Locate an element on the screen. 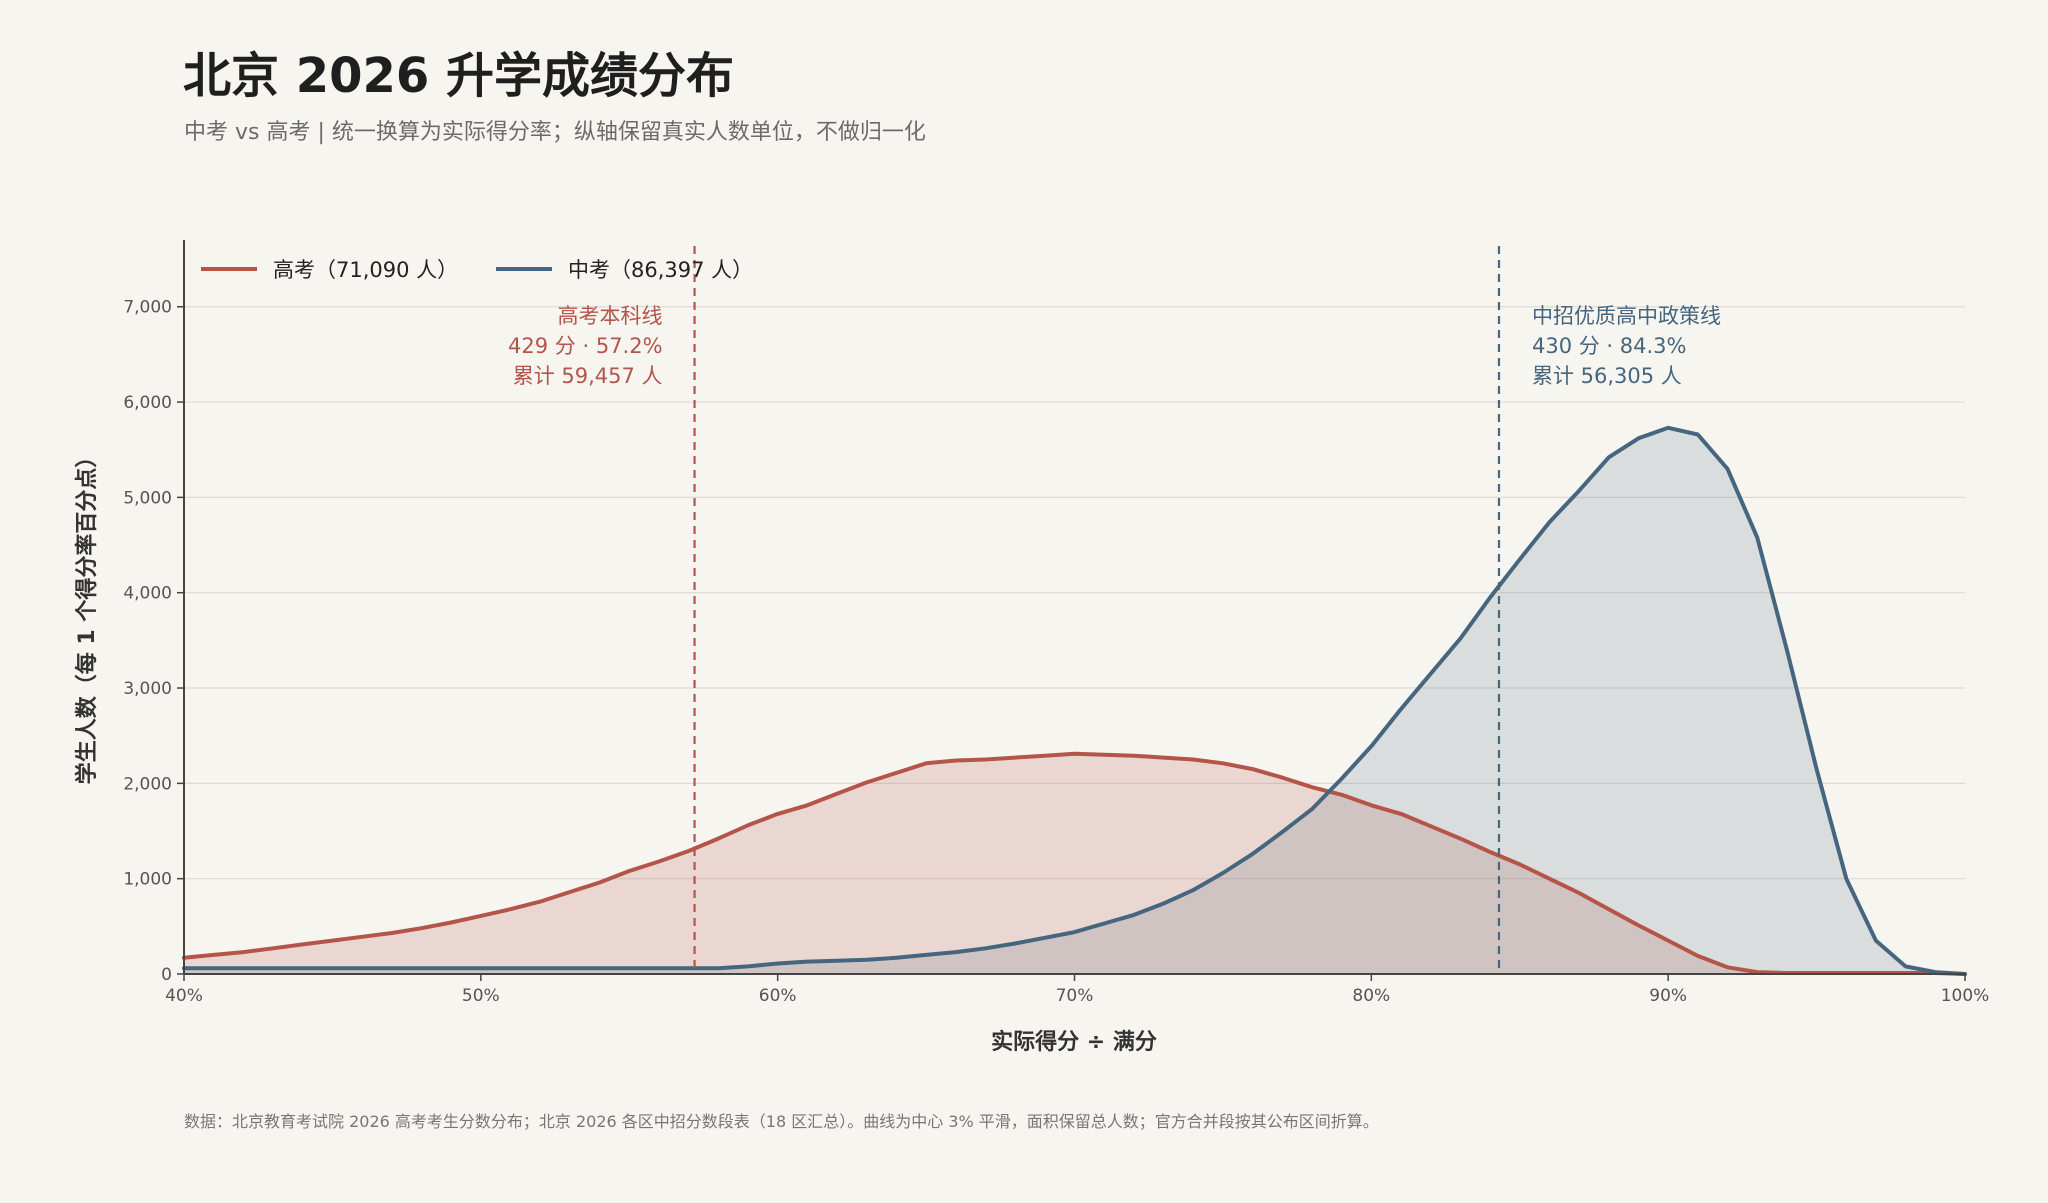 This screenshot has height=1203, width=2048. x-axis-label: 实际得分 ÷ 满分 is located at coordinates (1074, 1042).